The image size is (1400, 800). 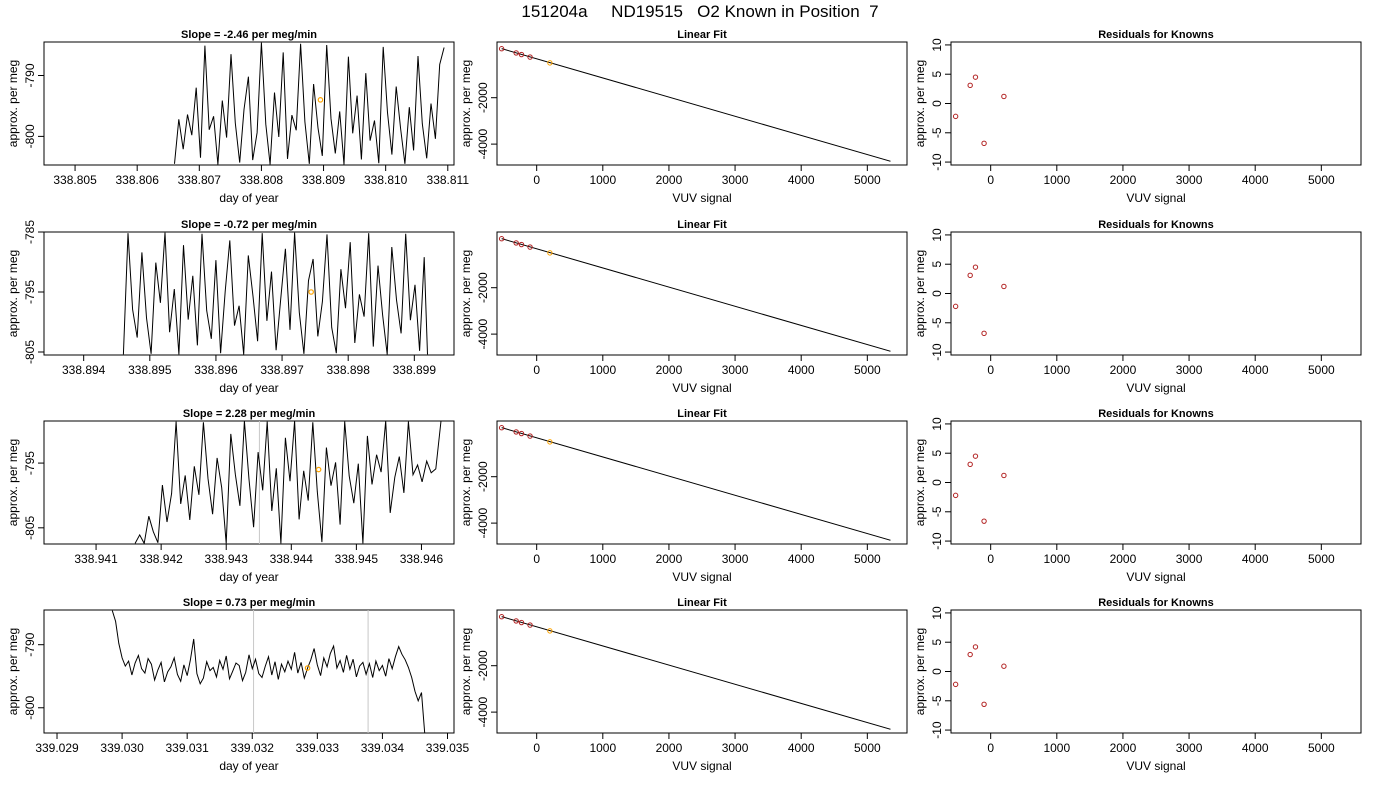 I want to click on x-tick-label: 338.805, so click(x=75, y=180).